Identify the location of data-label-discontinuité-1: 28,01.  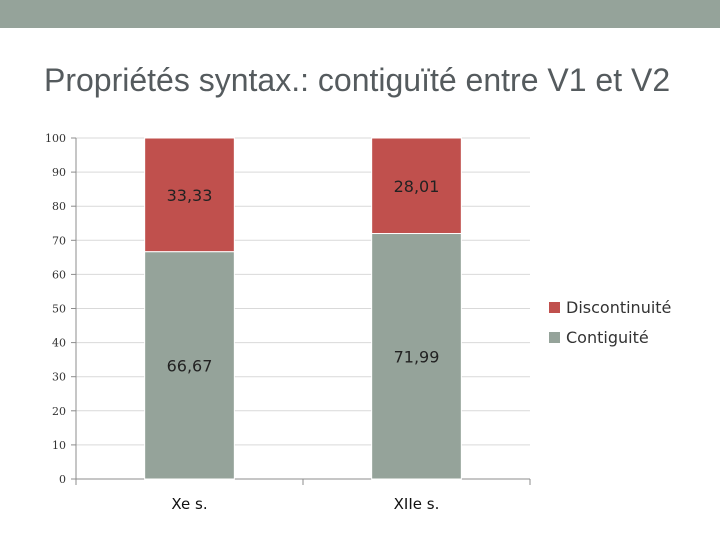
(417, 186).